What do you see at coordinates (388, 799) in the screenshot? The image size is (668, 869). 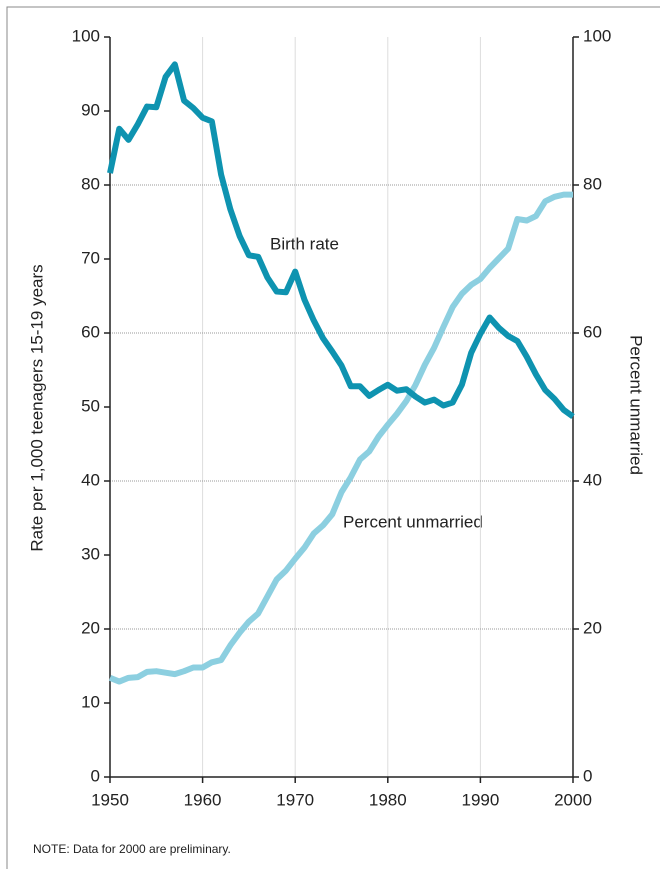 I see `x-tick-label: 1980` at bounding box center [388, 799].